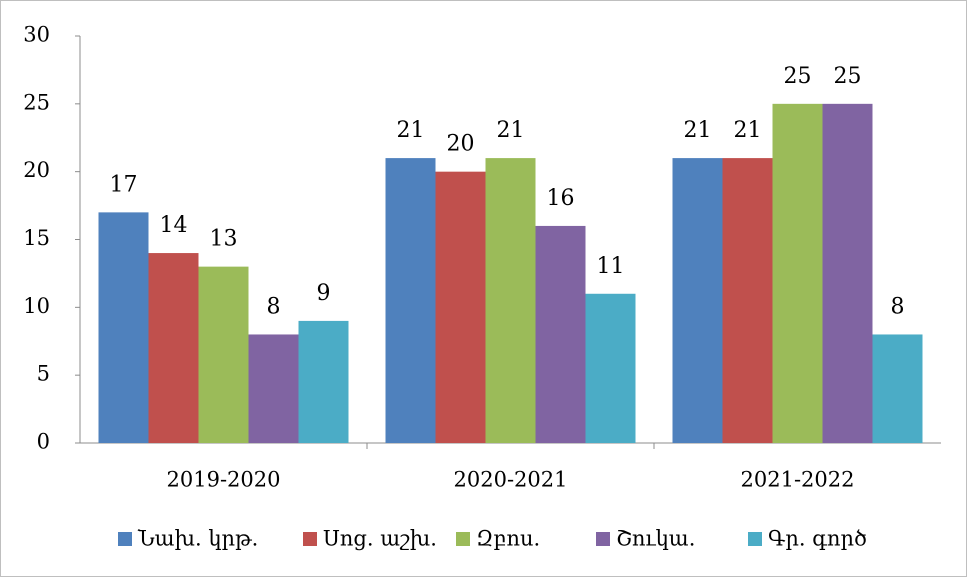  I want to click on legend-label: Նախ. կրթ., so click(197, 539).